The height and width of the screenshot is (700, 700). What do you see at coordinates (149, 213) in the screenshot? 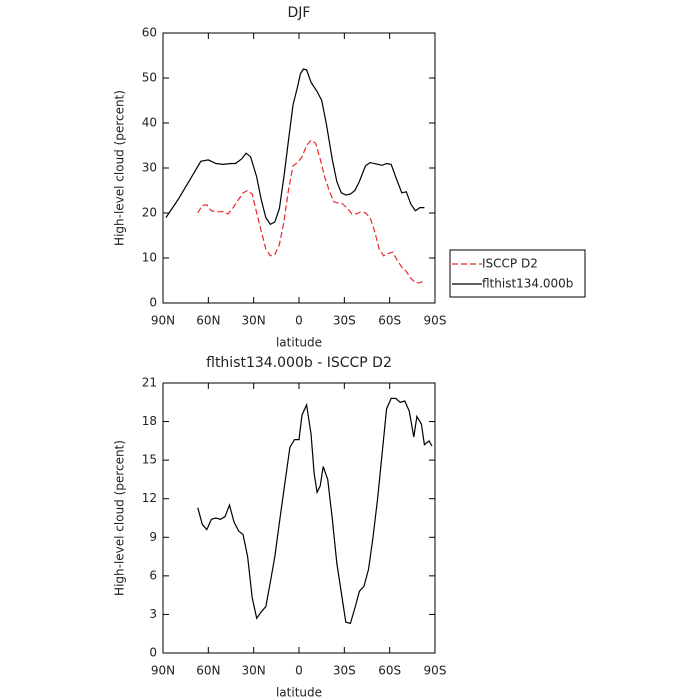
I see `y-tick-label: 20` at bounding box center [149, 213].